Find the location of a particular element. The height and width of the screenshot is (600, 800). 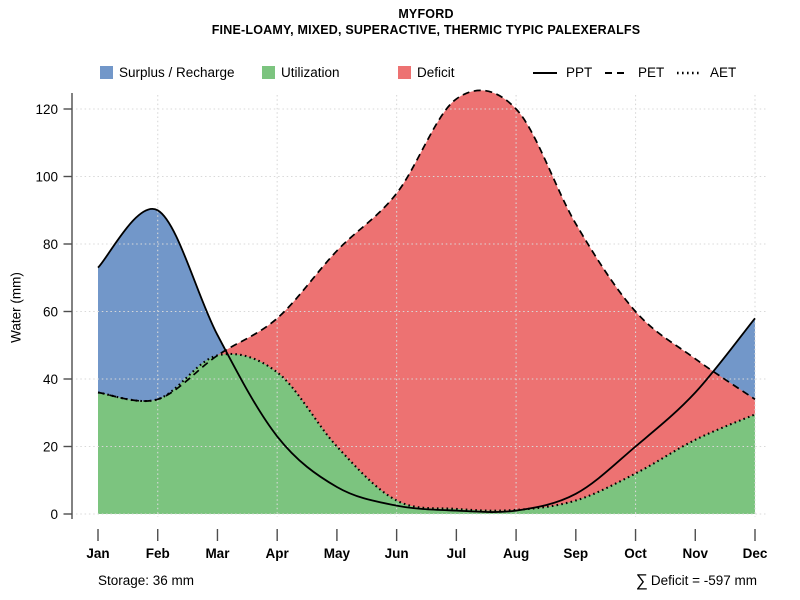

surplus-recharge-legend-label: Surplus / Recharge is located at coordinates (177, 72).